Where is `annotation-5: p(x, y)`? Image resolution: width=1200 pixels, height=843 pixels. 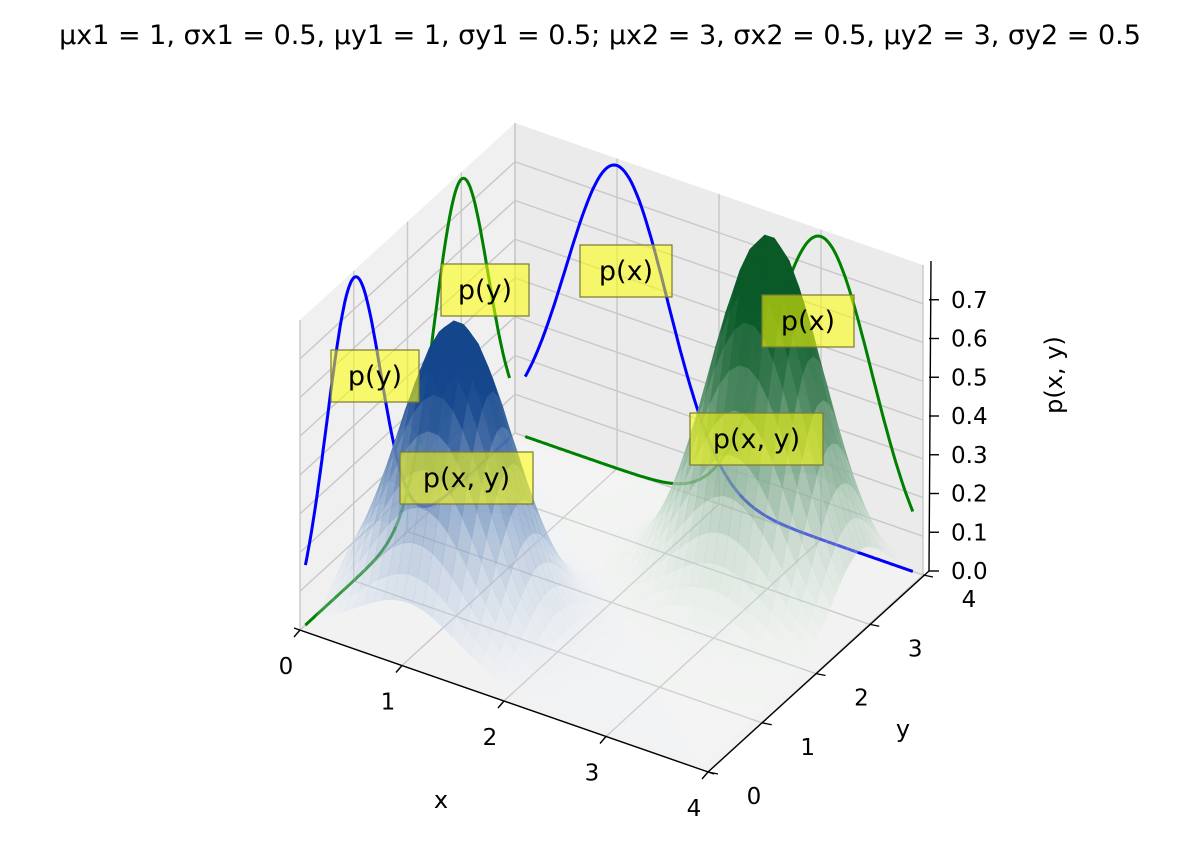 annotation-5: p(x, y) is located at coordinates (466, 478).